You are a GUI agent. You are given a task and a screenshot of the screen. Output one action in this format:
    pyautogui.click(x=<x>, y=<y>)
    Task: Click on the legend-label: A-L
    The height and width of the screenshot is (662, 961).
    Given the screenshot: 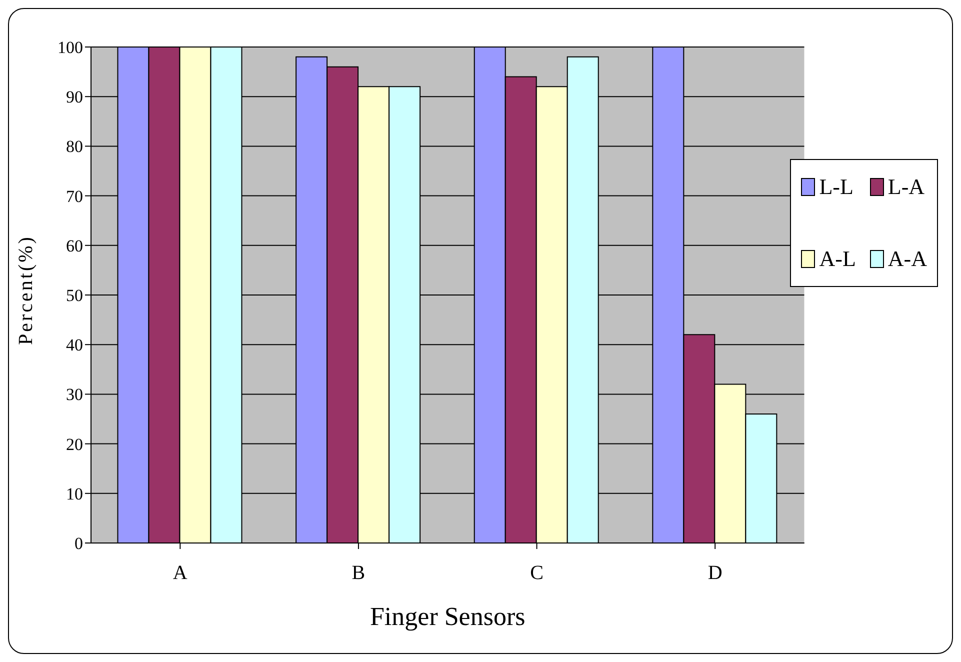 What is the action you would take?
    pyautogui.click(x=837, y=259)
    